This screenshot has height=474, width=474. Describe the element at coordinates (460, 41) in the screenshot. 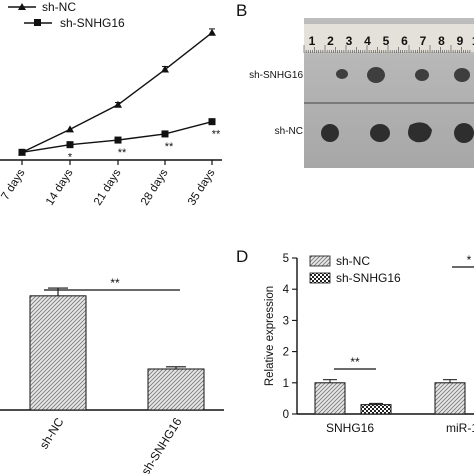

I see `ruler-number: 9` at that location.